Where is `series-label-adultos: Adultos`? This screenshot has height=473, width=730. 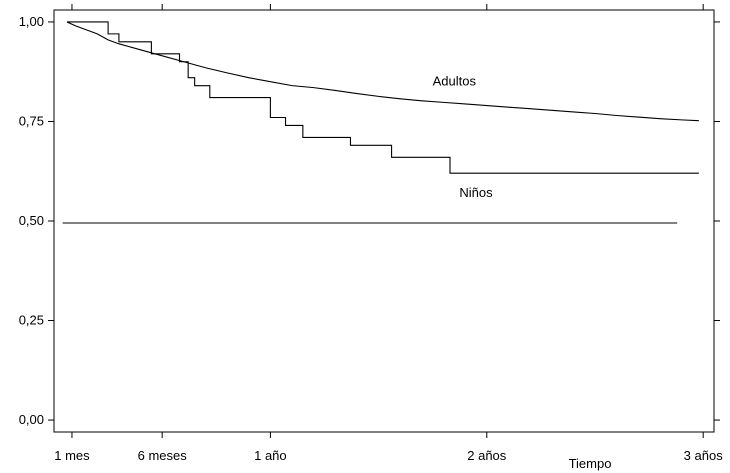
series-label-adultos: Adultos is located at coordinates (455, 81).